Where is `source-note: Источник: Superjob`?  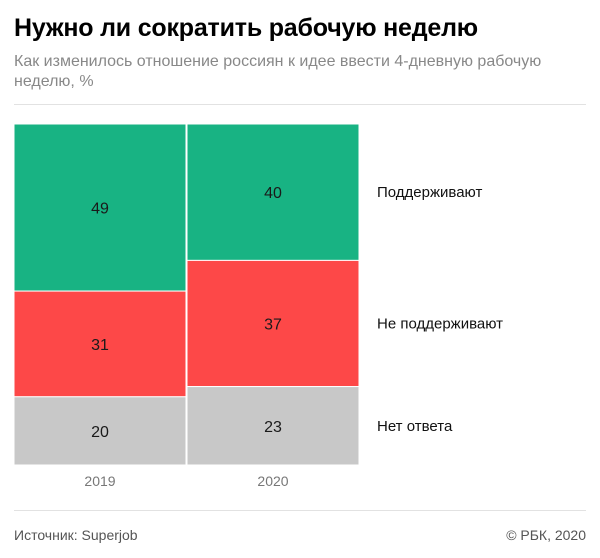
source-note: Источник: Superjob is located at coordinates (76, 535).